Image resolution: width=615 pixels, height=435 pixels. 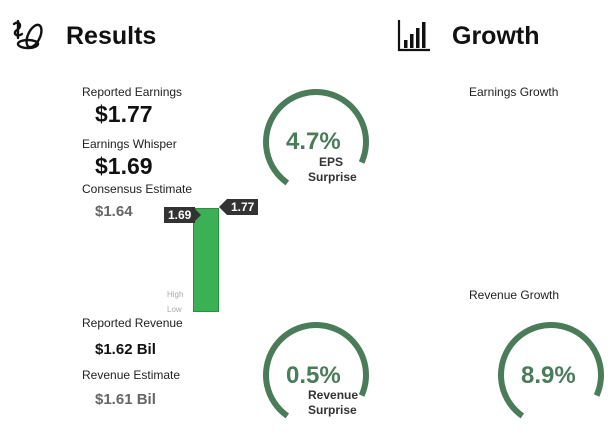 What do you see at coordinates (27, 35) in the screenshot?
I see `coins-dollar-icon` at bounding box center [27, 35].